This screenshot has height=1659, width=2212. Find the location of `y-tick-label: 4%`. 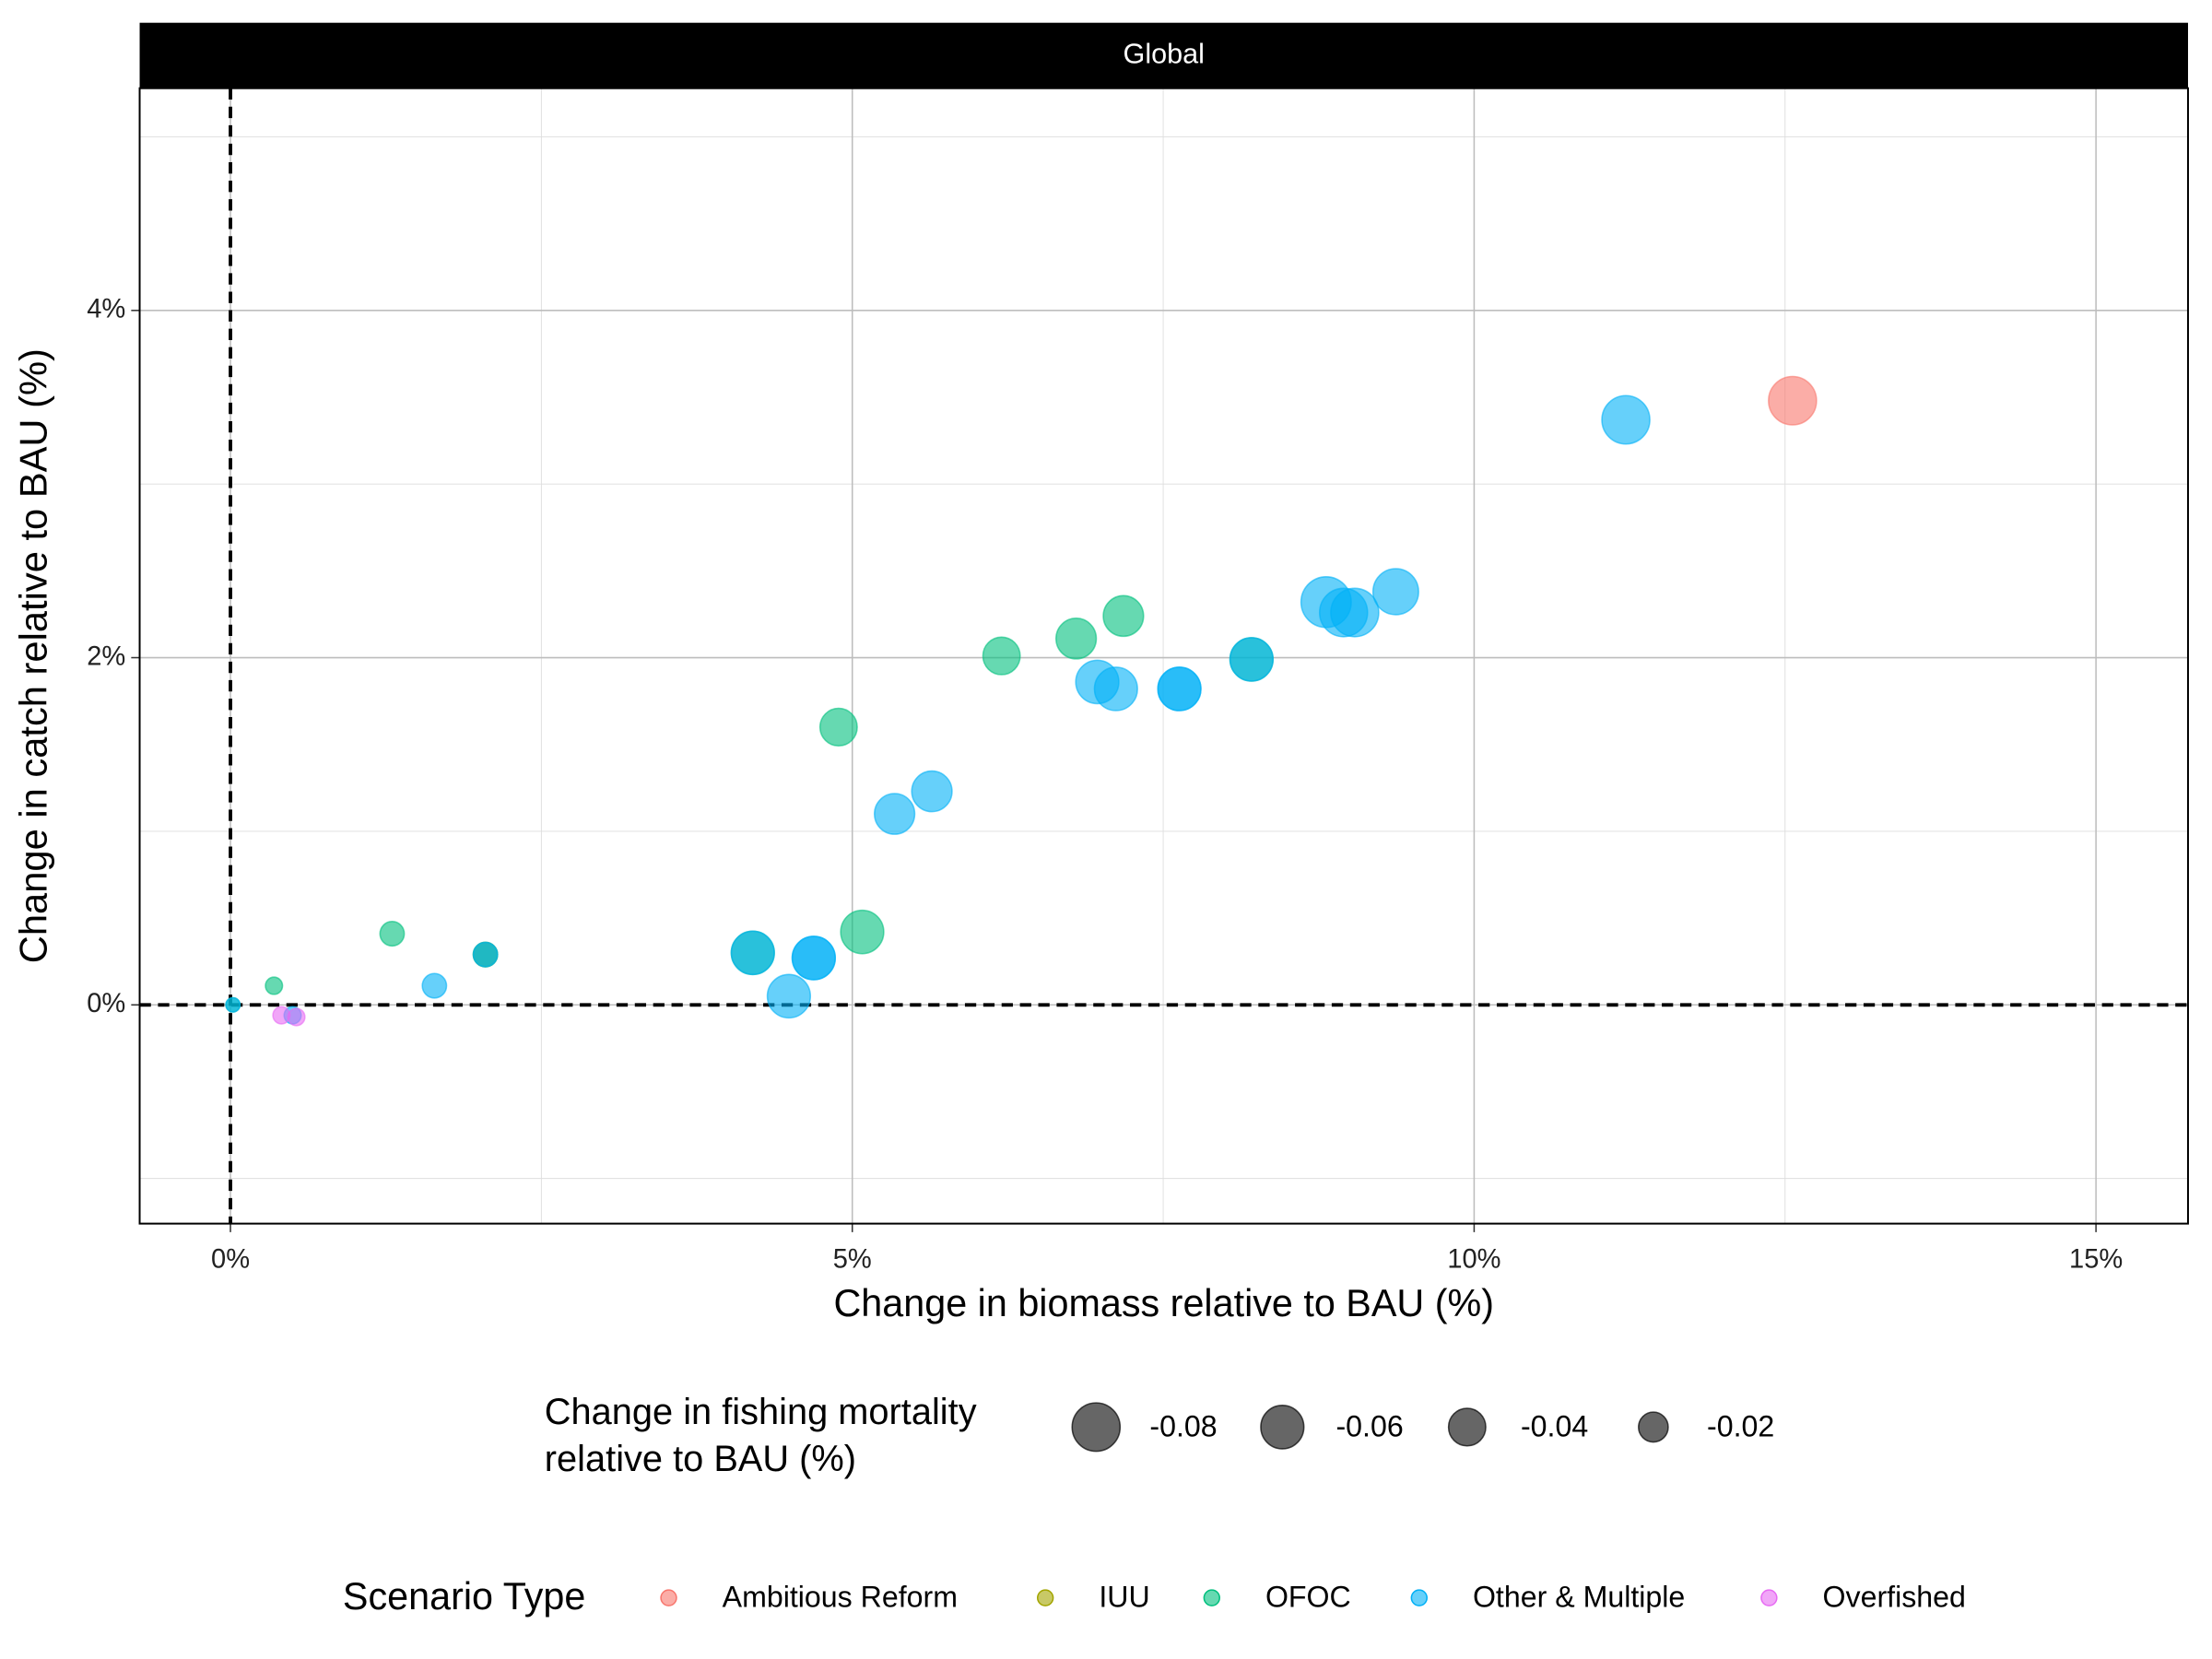

y-tick-label: 4% is located at coordinates (106, 309).